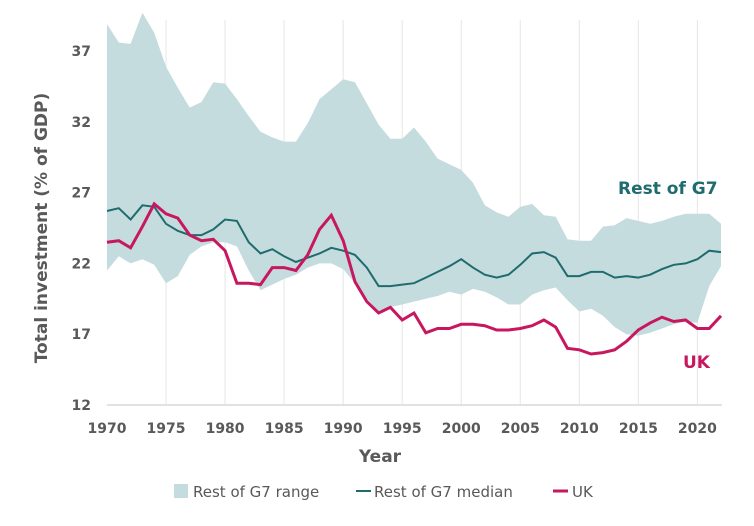 The image size is (754, 526). I want to click on x-tick-label: 1970, so click(107, 429).